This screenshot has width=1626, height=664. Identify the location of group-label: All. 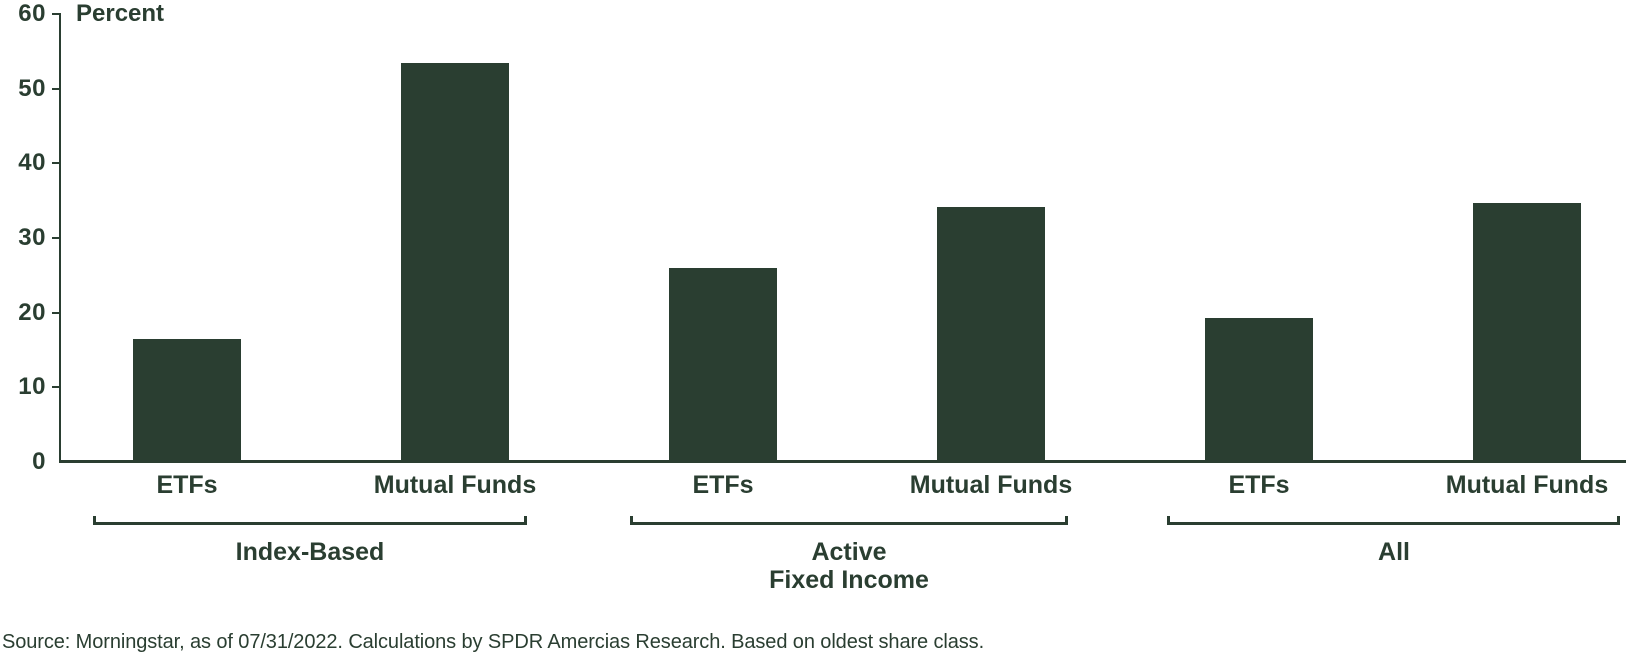
(1394, 552).